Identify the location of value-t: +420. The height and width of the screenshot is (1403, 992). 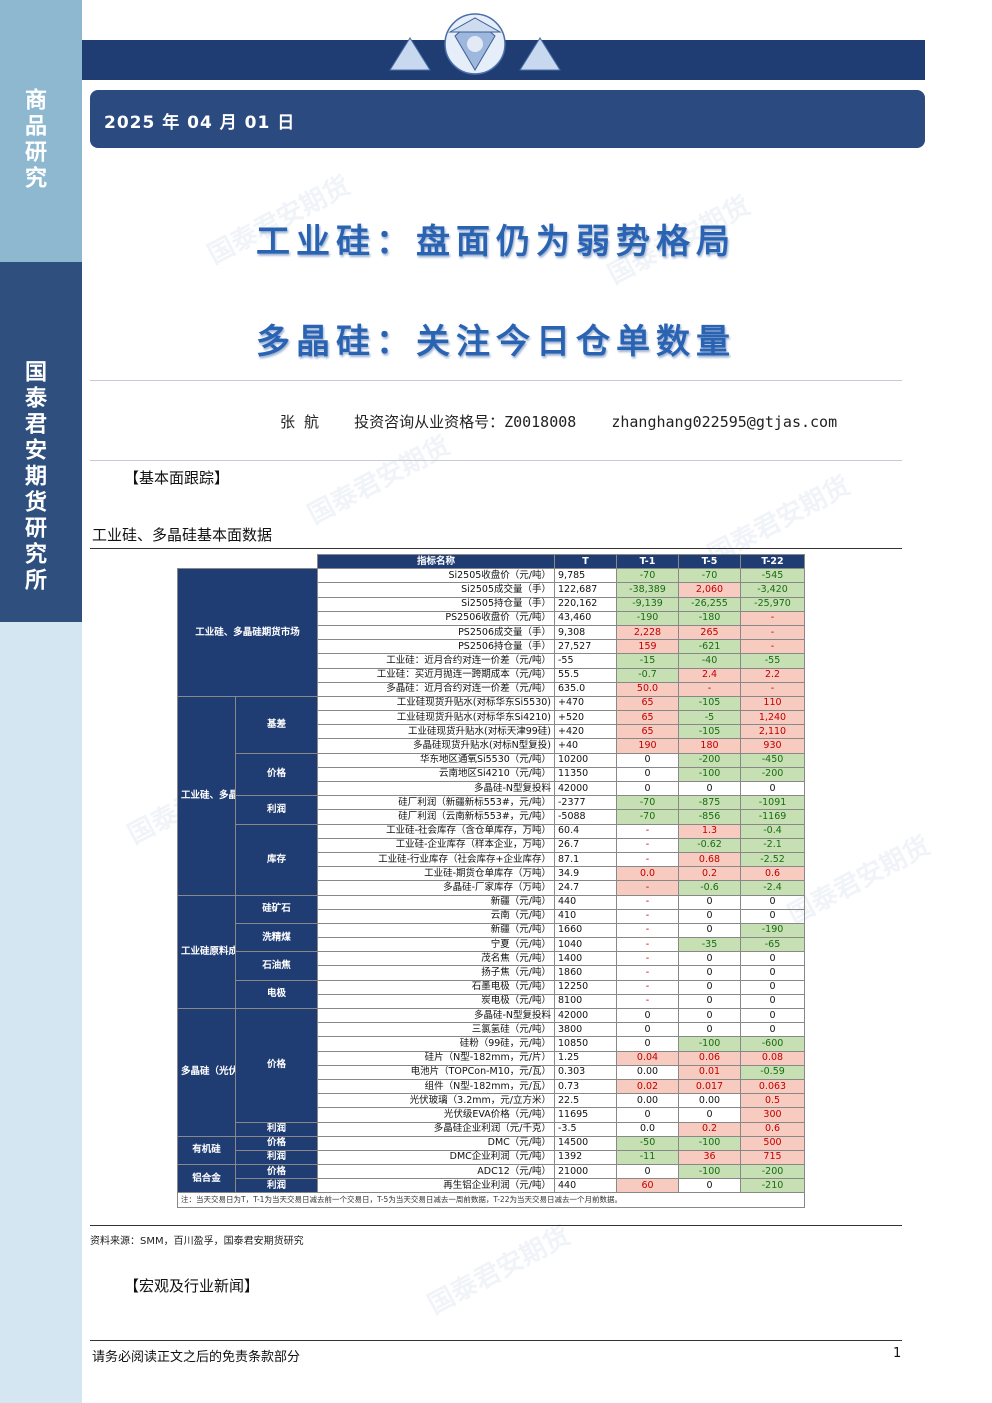
(585, 732).